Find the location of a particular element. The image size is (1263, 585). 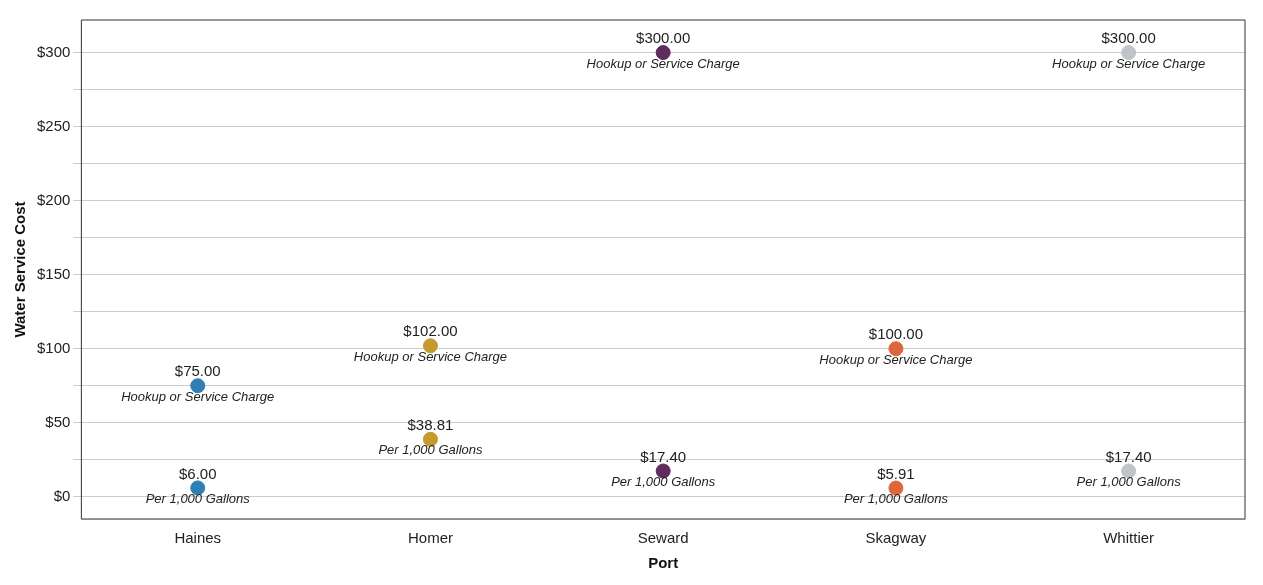

data-label: $100.00 is located at coordinates (896, 334).